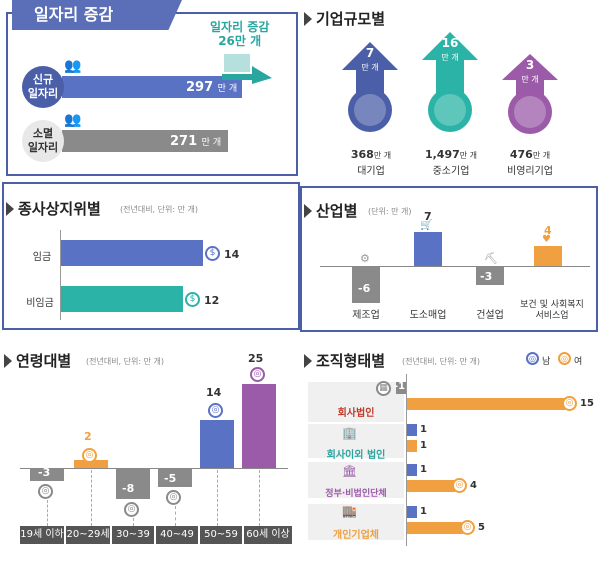 This screenshot has height=562, width=600. I want to click on nonprofit-total-num: 476, so click(521, 154).